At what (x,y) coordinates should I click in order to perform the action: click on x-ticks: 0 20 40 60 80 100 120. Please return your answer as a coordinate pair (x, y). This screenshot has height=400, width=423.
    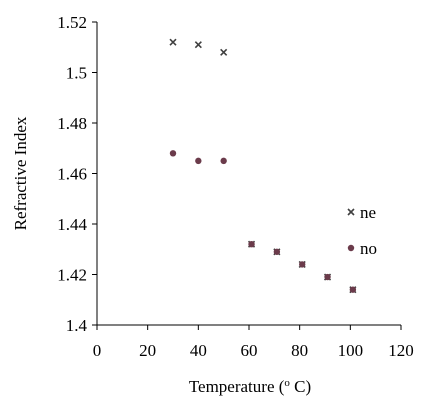
    Looking at the image, I should click on (253, 342).